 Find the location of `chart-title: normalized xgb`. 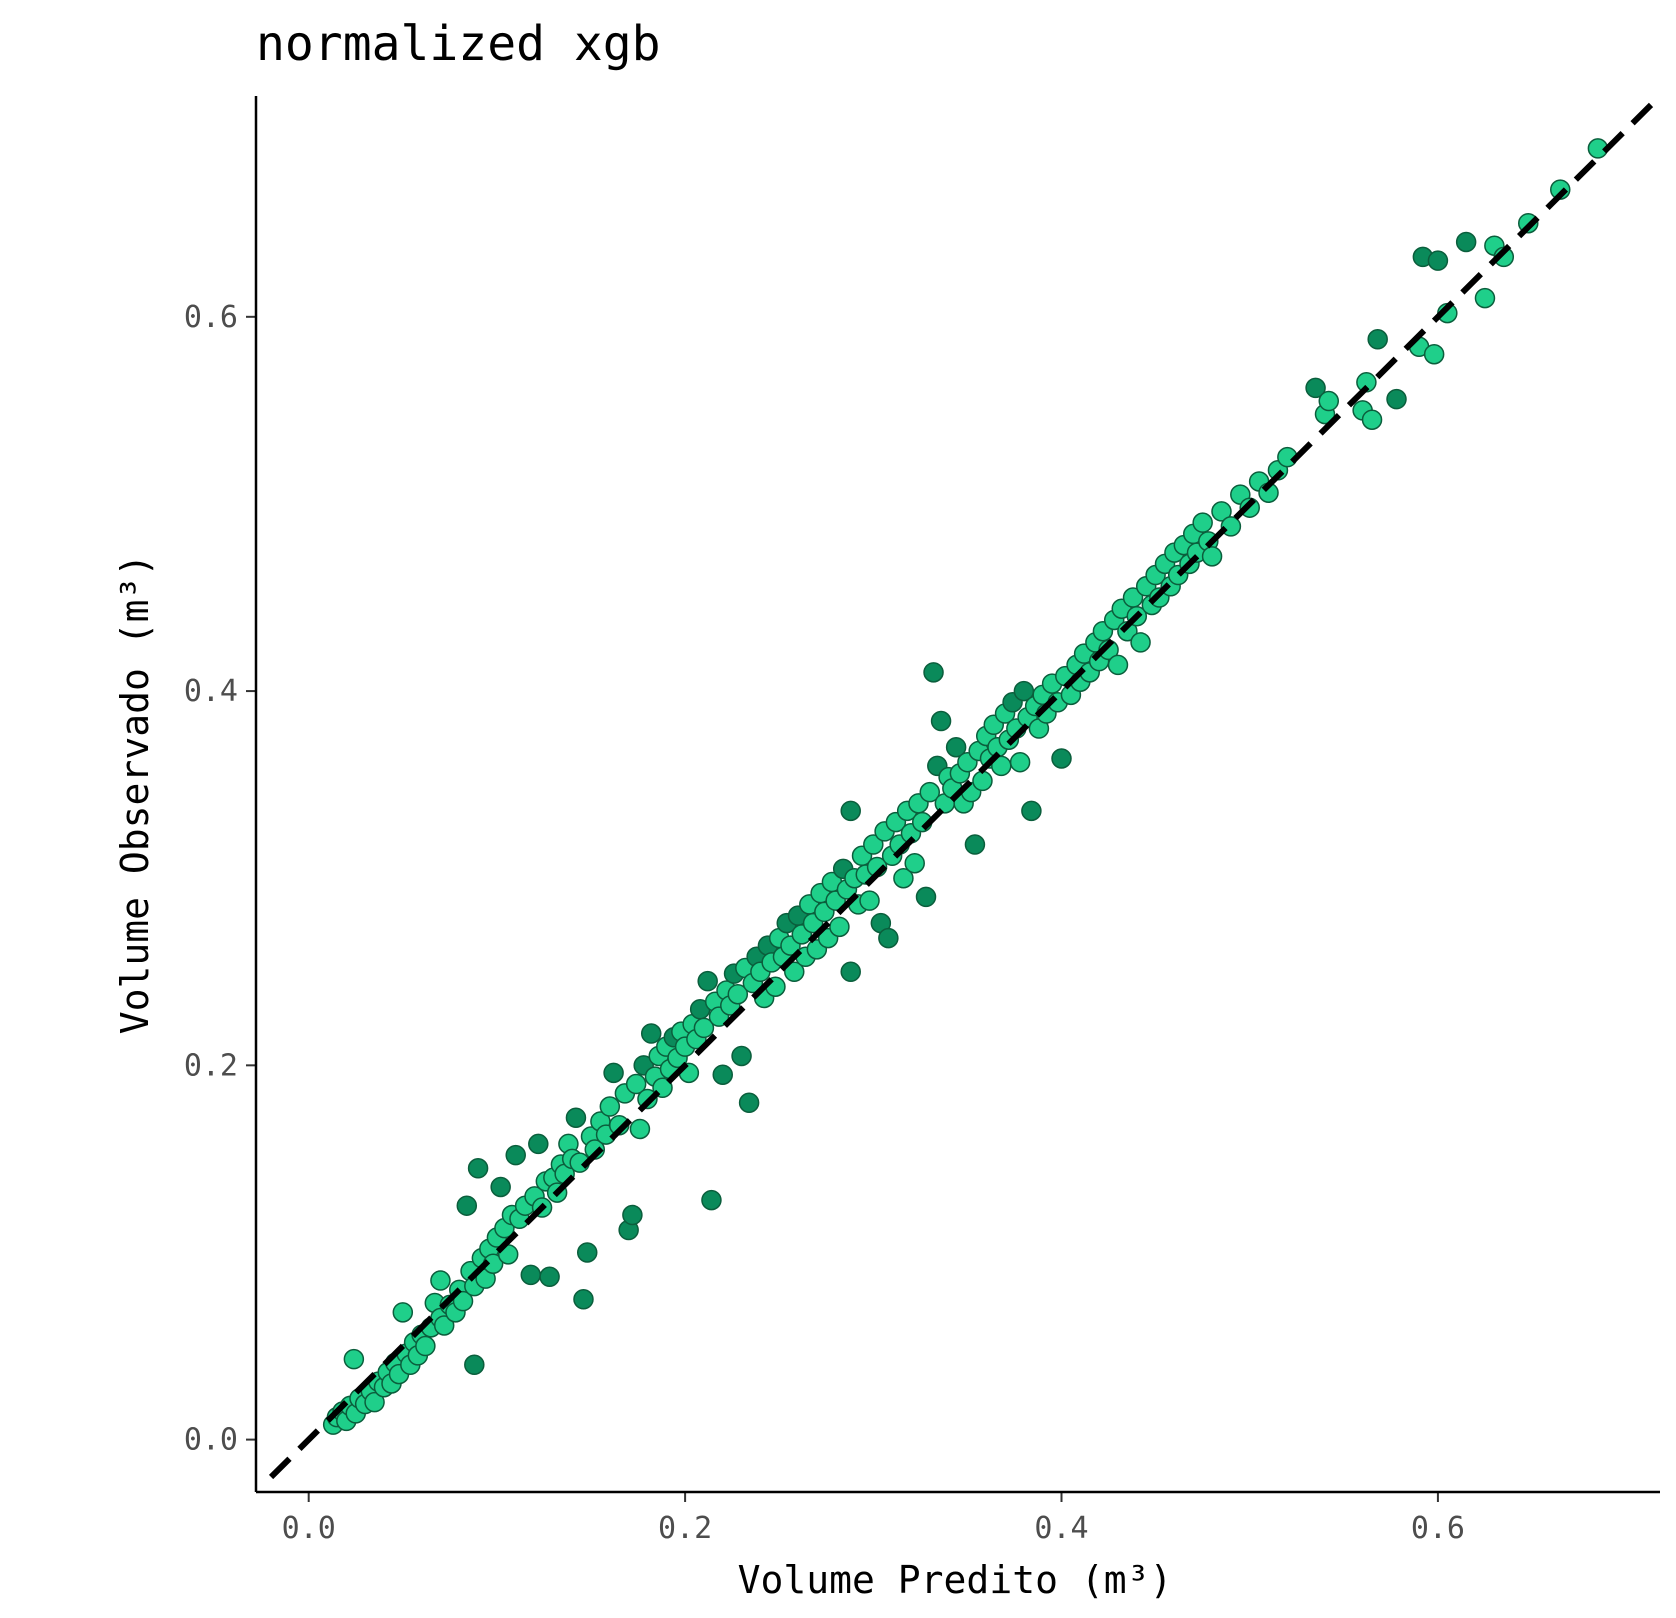

chart-title: normalized xgb is located at coordinates (458, 44).